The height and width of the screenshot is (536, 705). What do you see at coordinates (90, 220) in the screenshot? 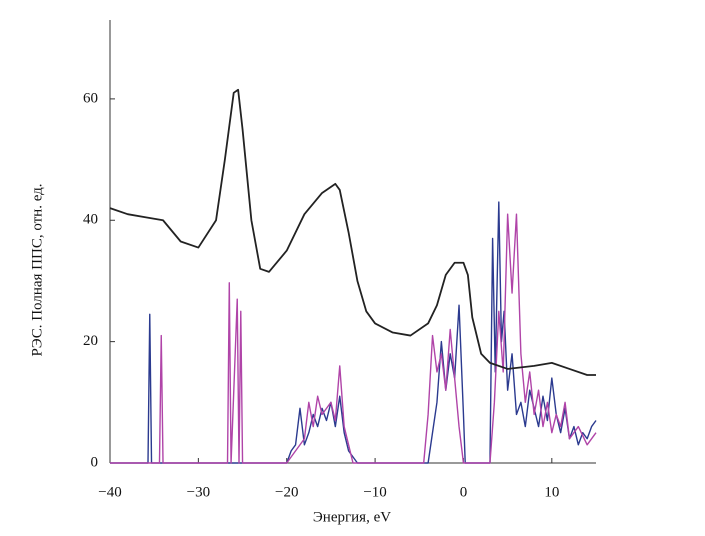
I see `y-tick-label: 40` at bounding box center [90, 220].